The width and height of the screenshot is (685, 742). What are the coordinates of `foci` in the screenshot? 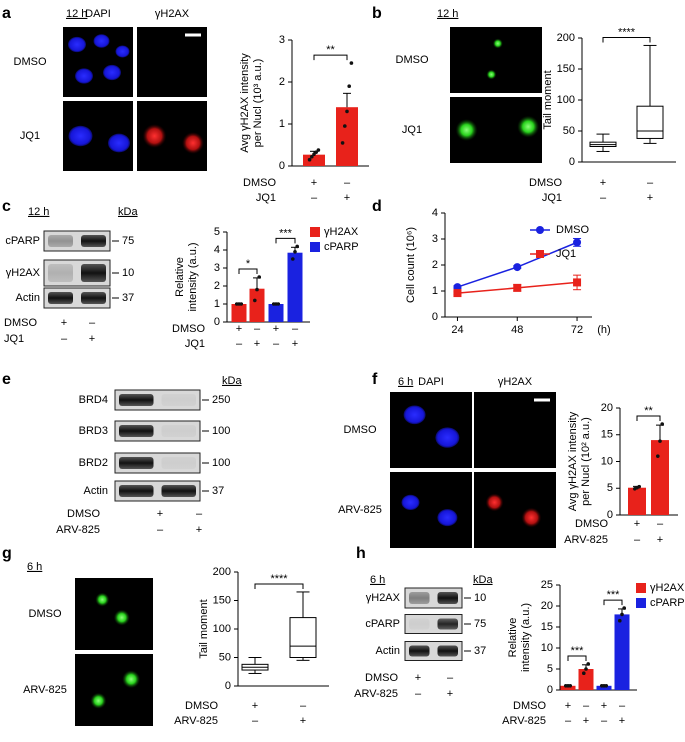 It's located at (193, 143).